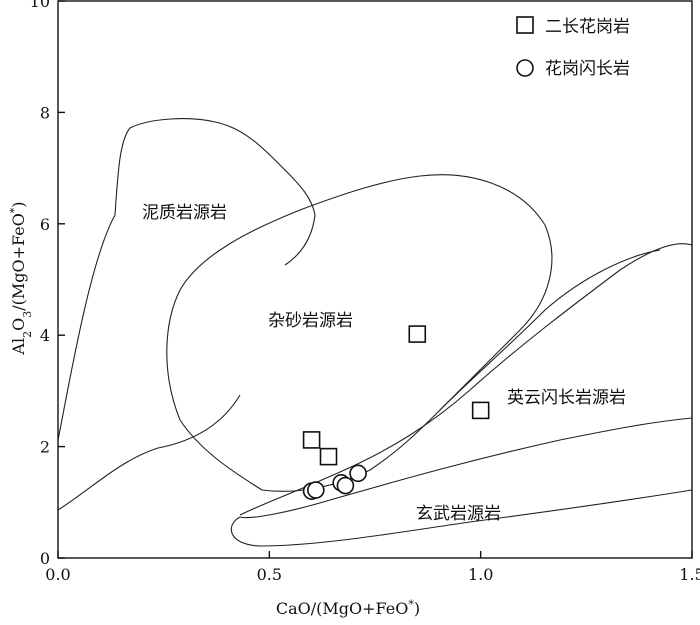 Image resolution: width=700 pixels, height=625 pixels. I want to click on y-axis-ticks: 0 2 4 6 8 10, so click(47, 284).